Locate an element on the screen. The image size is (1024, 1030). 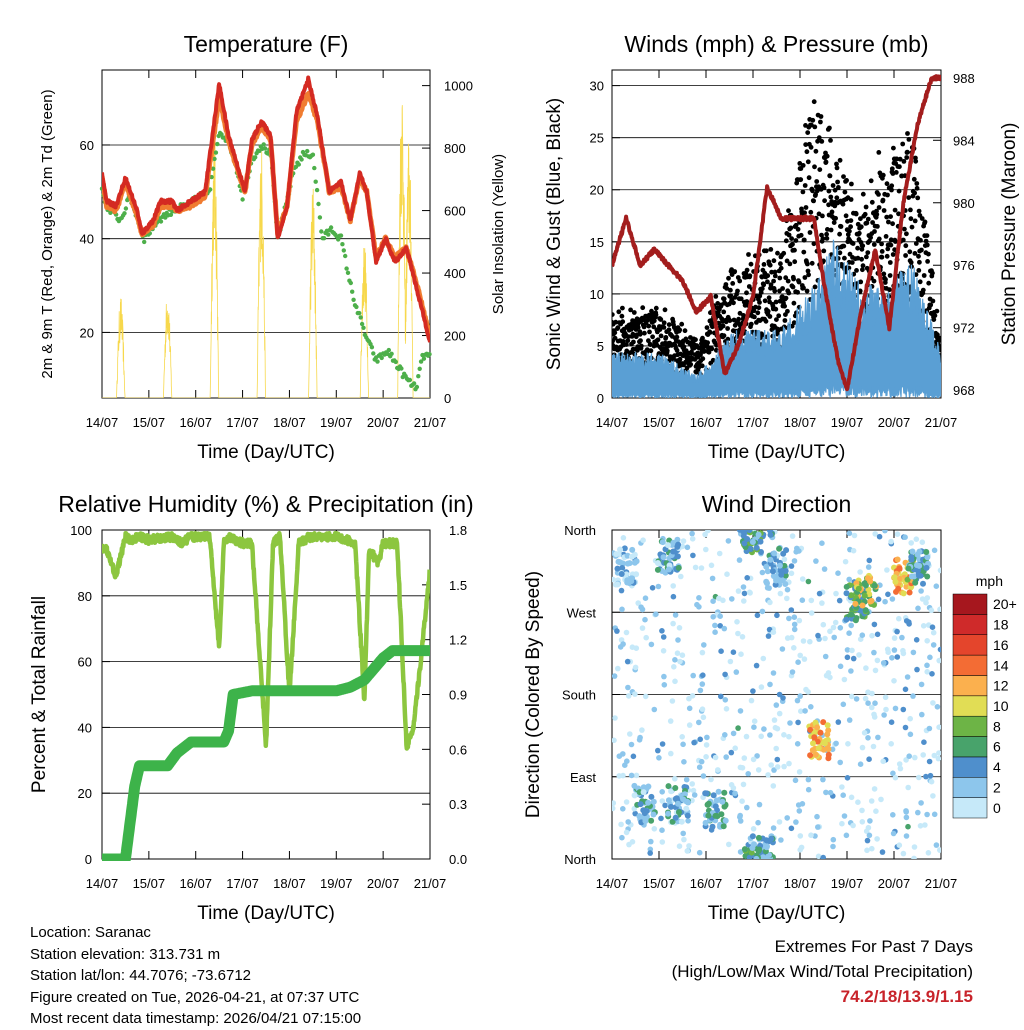
p3-xlabel: Time (Day/UTC) is located at coordinates (266, 913).